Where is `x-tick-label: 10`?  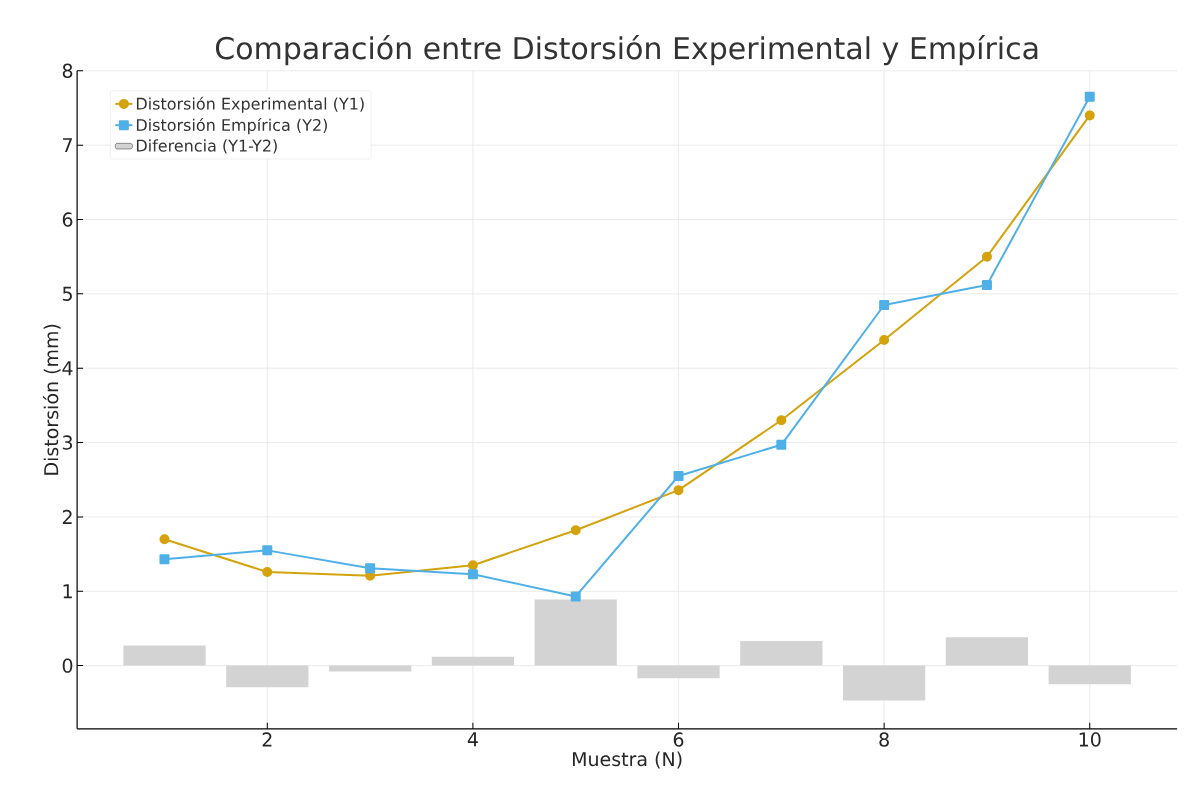 x-tick-label: 10 is located at coordinates (1090, 739).